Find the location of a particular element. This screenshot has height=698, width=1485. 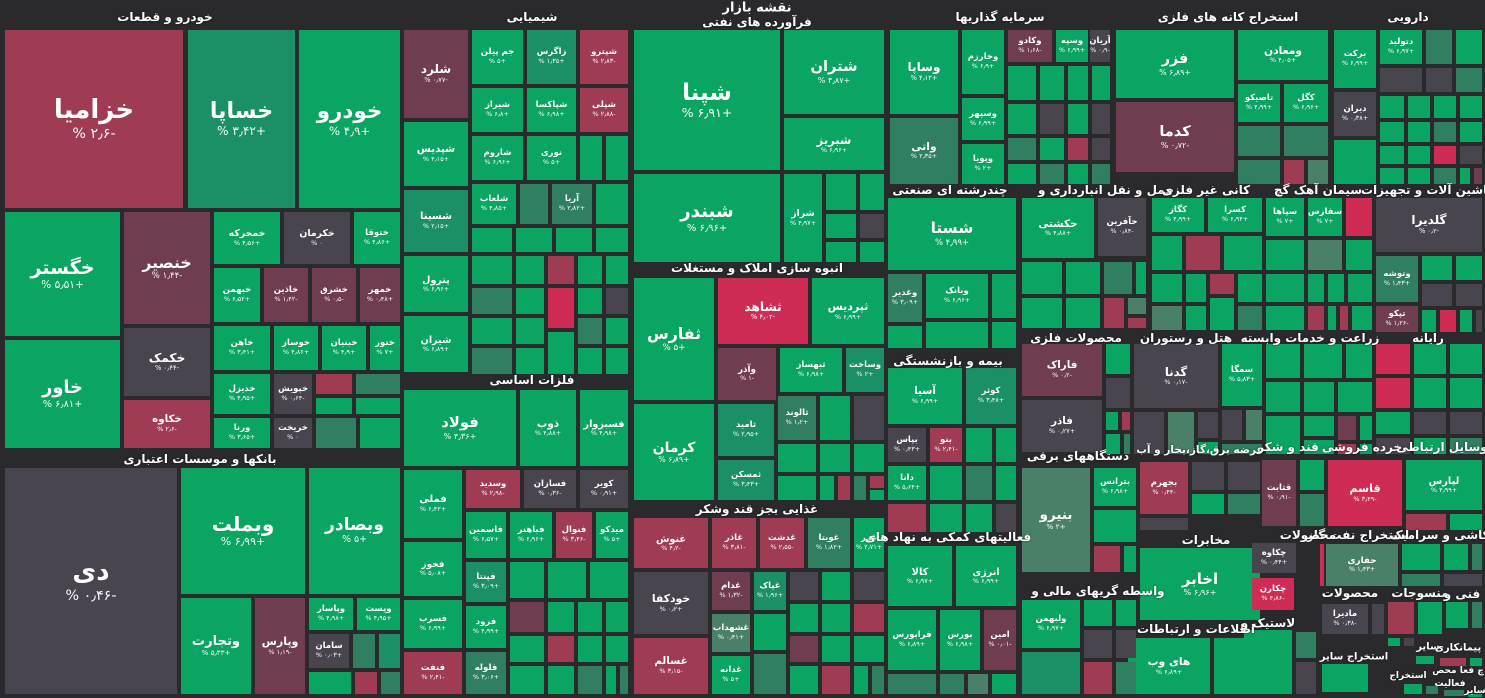

treemap-tile: پترول +۶٫۹۶ % is located at coordinates (436, 284).